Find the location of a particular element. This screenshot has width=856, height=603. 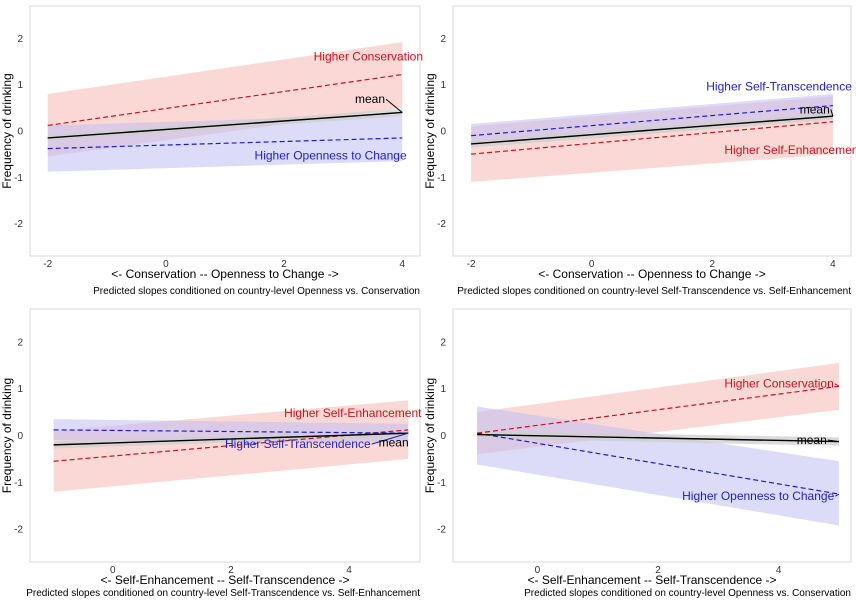

confidence-band-blue is located at coordinates (652, 119).